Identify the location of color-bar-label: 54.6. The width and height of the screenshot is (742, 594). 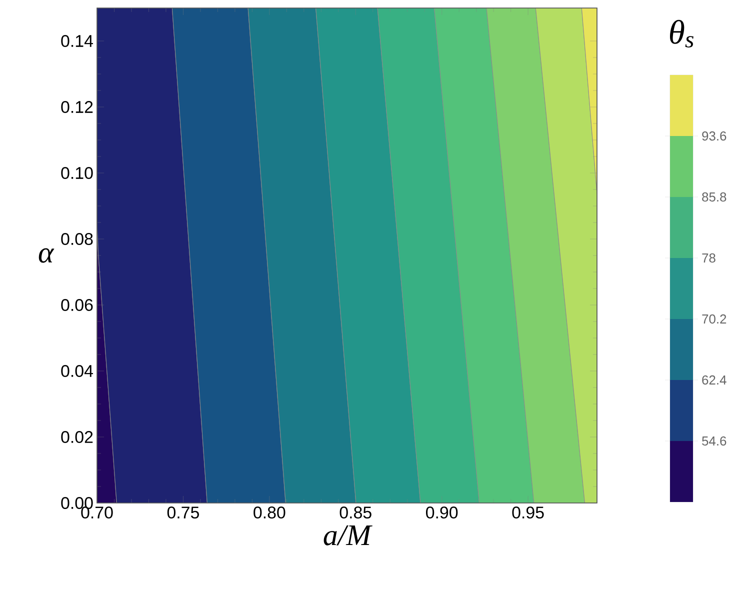
(714, 441).